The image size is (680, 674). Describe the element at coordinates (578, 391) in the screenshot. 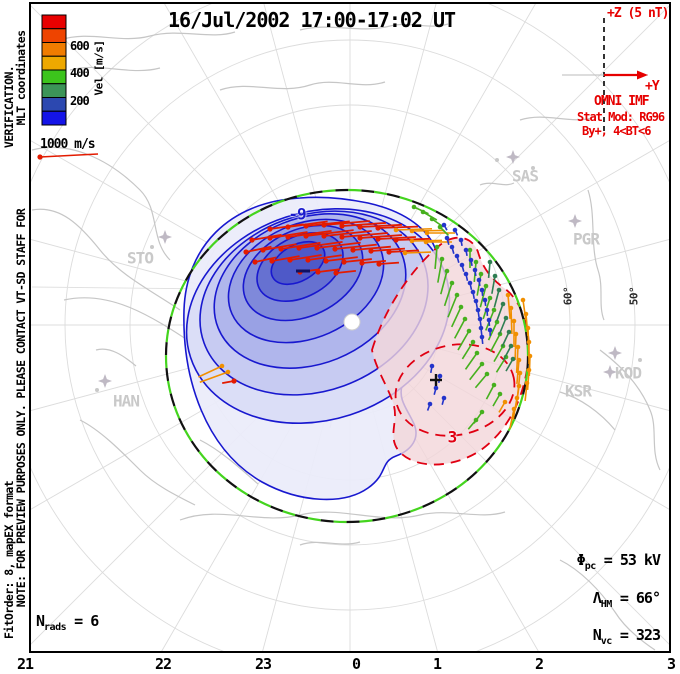

I see `station-label-ksr: KSR` at that location.